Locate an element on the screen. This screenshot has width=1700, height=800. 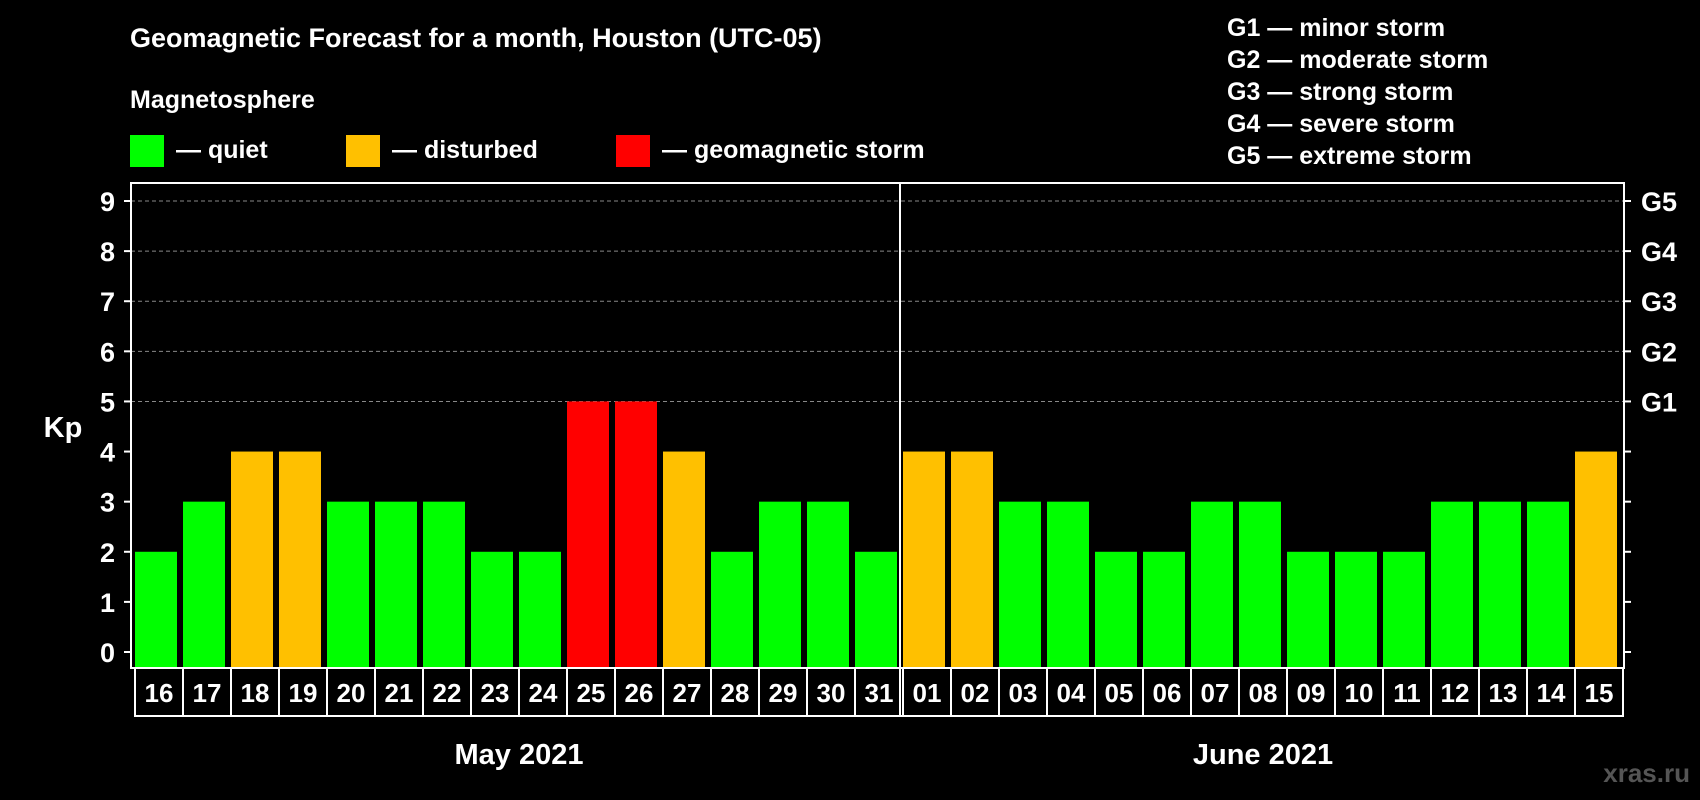
x-tick-label-15-30: 15 is located at coordinates (1599, 693).